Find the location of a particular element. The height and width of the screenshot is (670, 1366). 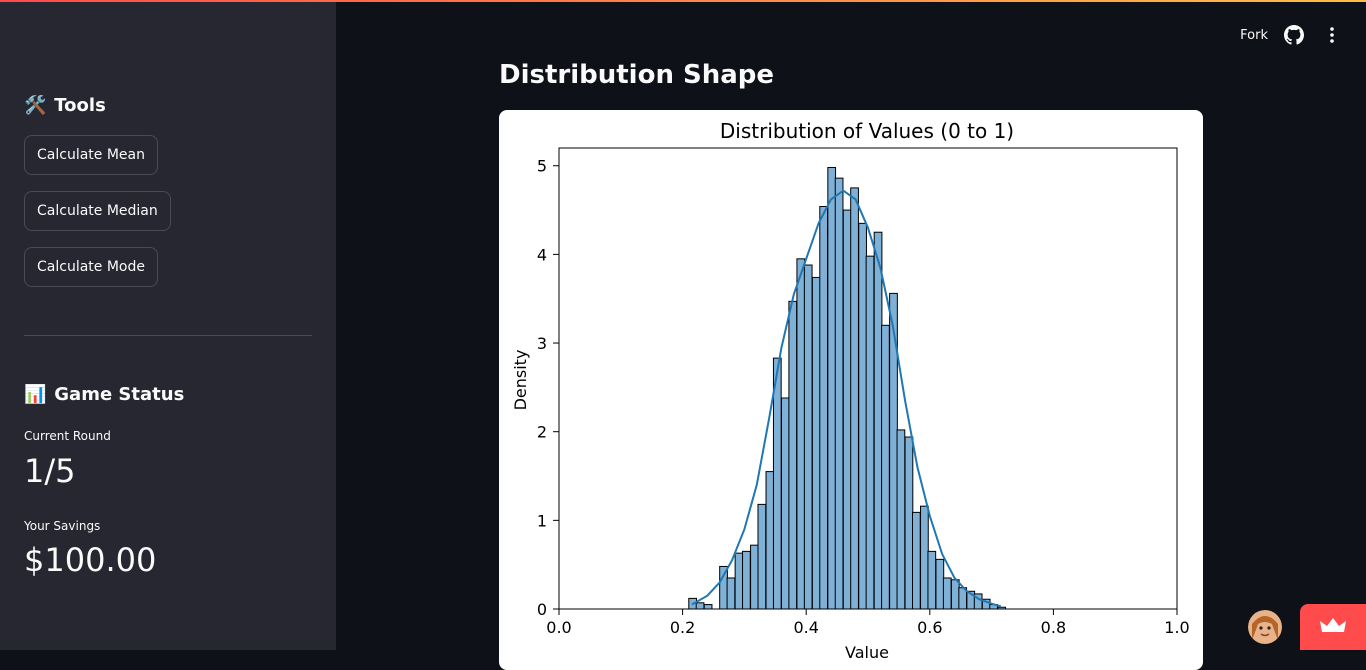

game-status-heading-label: Game Status is located at coordinates (119, 394).